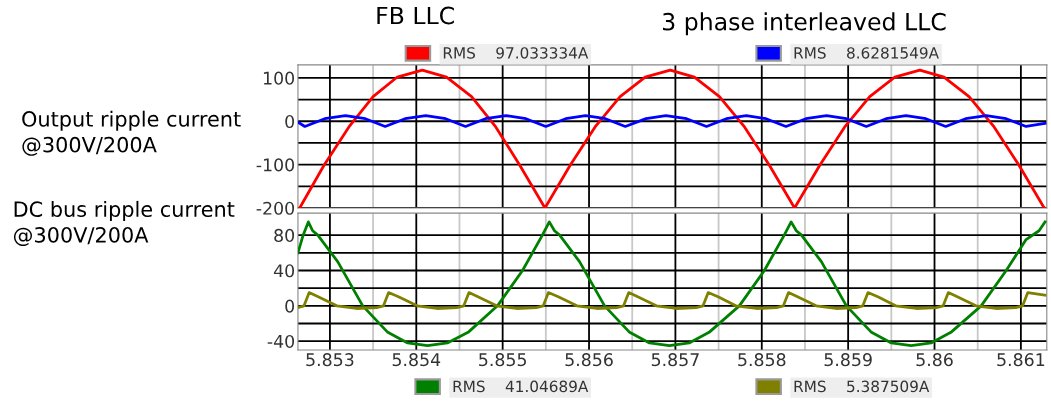 The height and width of the screenshot is (410, 1051). Describe the element at coordinates (281, 341) in the screenshot. I see `y-tick-label: -40` at that location.